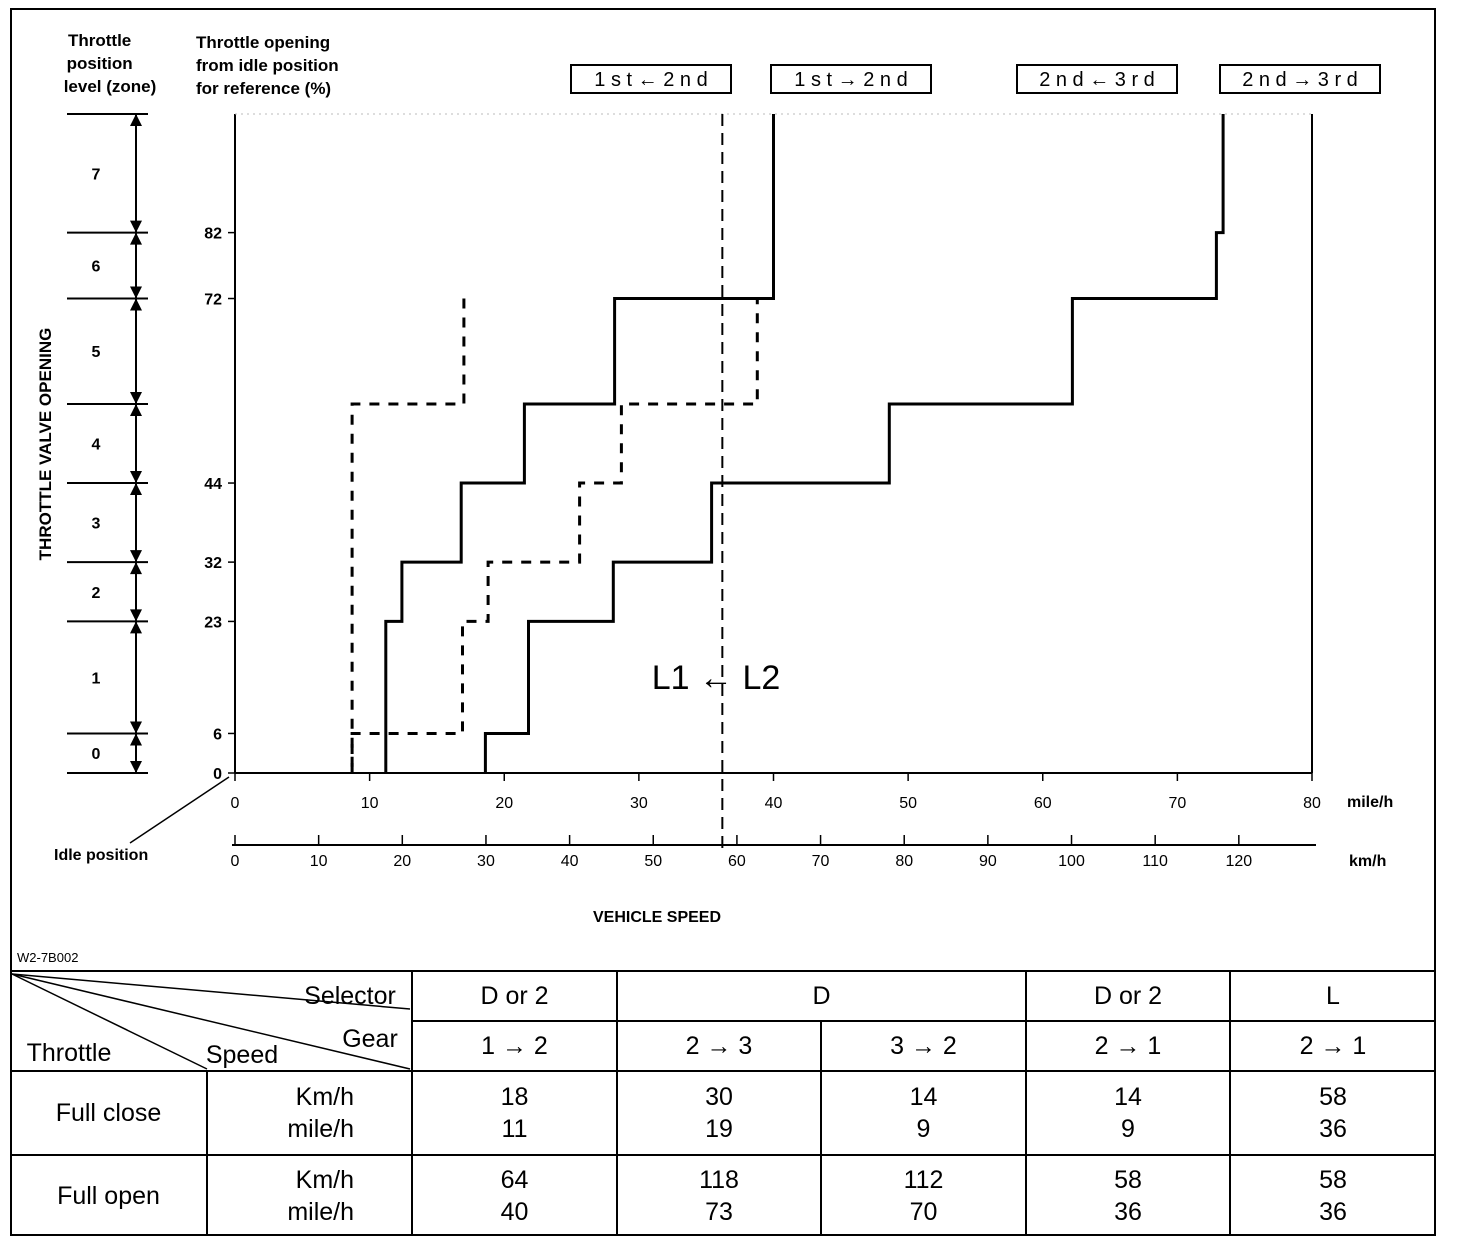  What do you see at coordinates (96, 352) in the screenshot?
I see `zone-label: 5` at bounding box center [96, 352].